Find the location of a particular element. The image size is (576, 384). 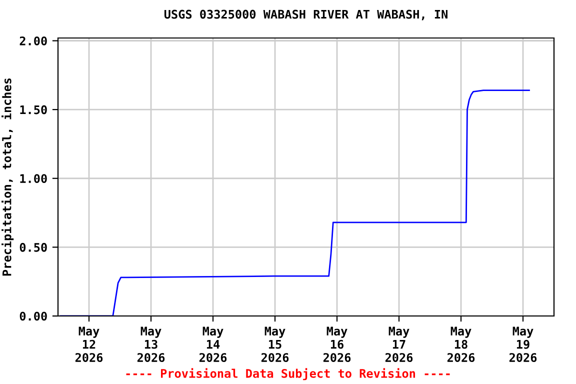

x-tick-label: May 14 2026 is located at coordinates (213, 344).